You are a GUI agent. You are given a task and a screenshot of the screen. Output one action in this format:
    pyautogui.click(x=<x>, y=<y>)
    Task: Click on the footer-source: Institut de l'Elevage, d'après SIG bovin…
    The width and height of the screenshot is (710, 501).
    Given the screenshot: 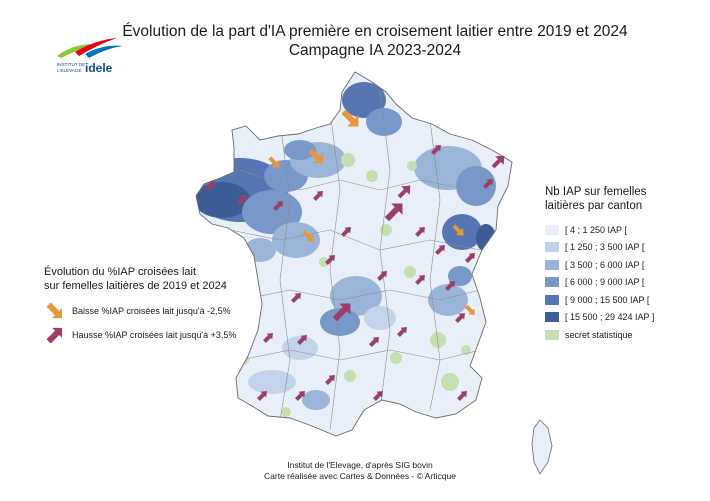 What is the action you would take?
    pyautogui.click(x=360, y=471)
    